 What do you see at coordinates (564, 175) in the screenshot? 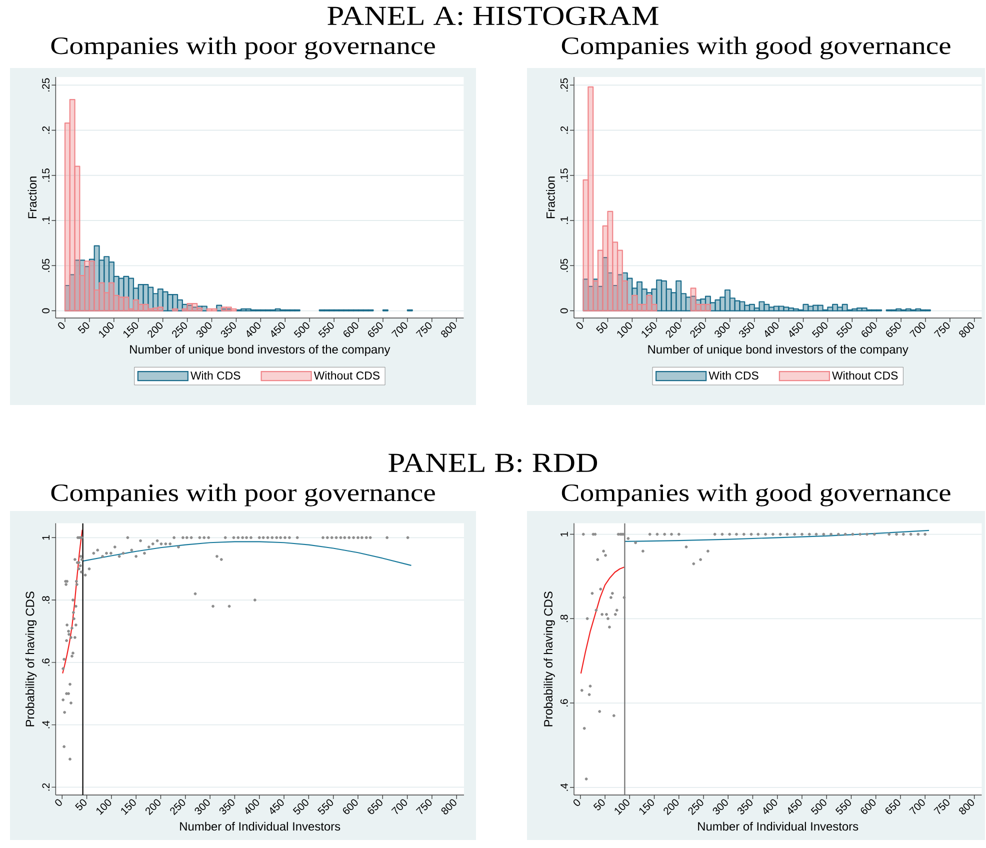
I see `y-tick-label: .15` at bounding box center [564, 175].